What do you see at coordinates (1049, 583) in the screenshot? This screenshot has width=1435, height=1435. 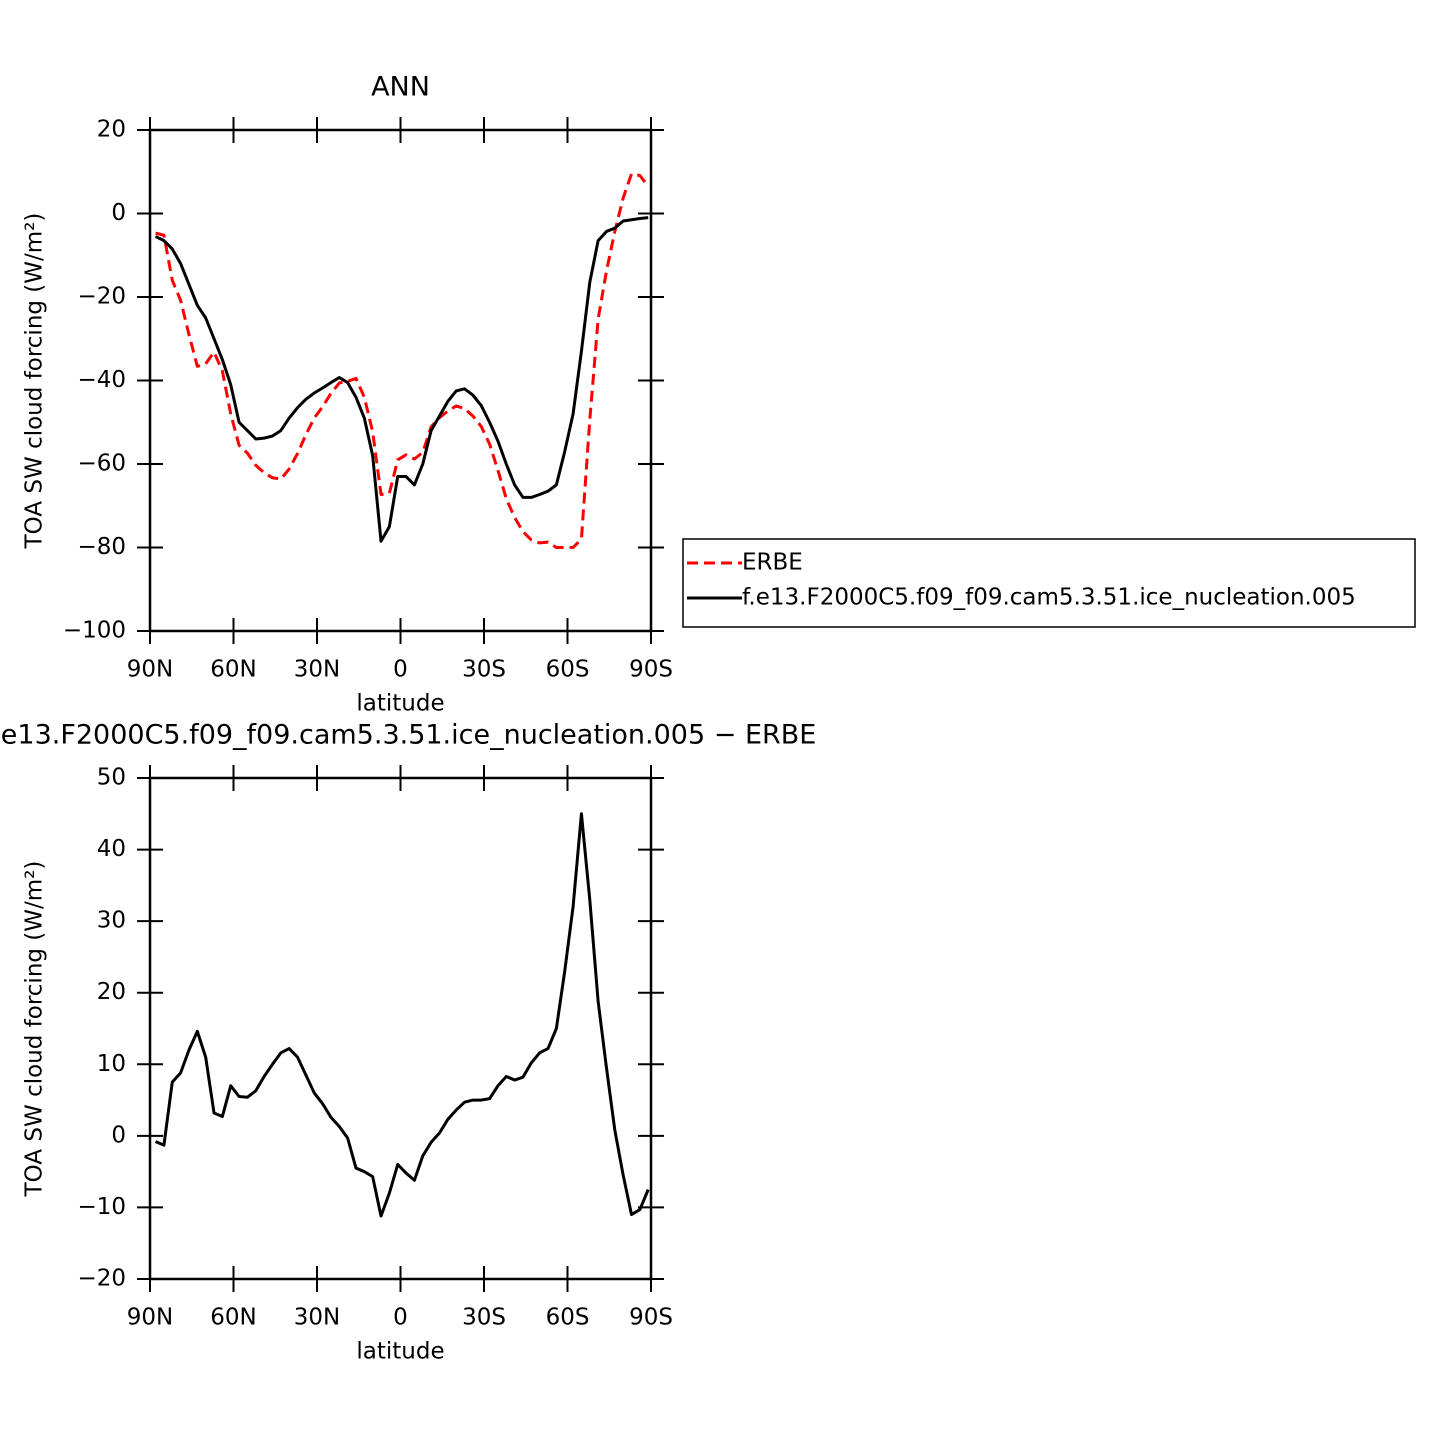 I see `legend-box` at bounding box center [1049, 583].